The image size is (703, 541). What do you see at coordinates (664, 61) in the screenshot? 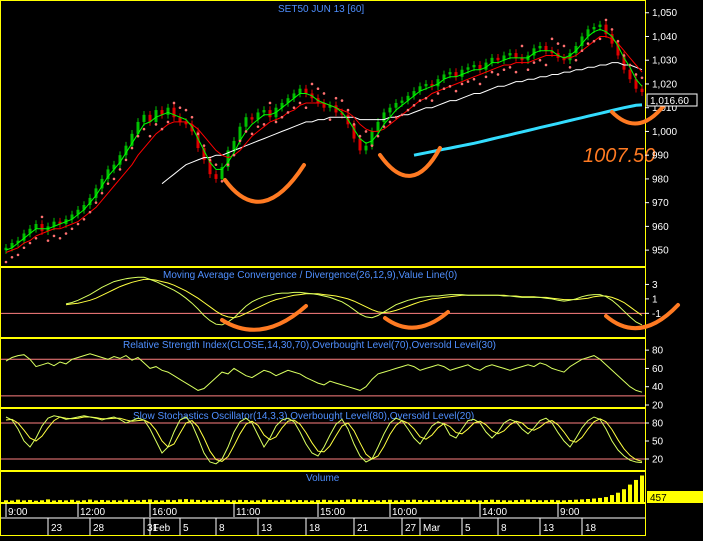
I see `price-y-tick-label: 1,030` at bounding box center [664, 61].